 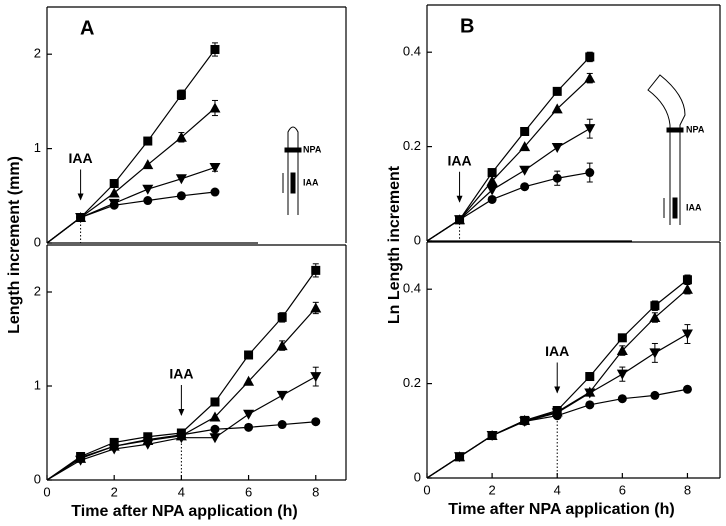 What do you see at coordinates (87, 28) in the screenshot?
I see `panel-label: A` at bounding box center [87, 28].